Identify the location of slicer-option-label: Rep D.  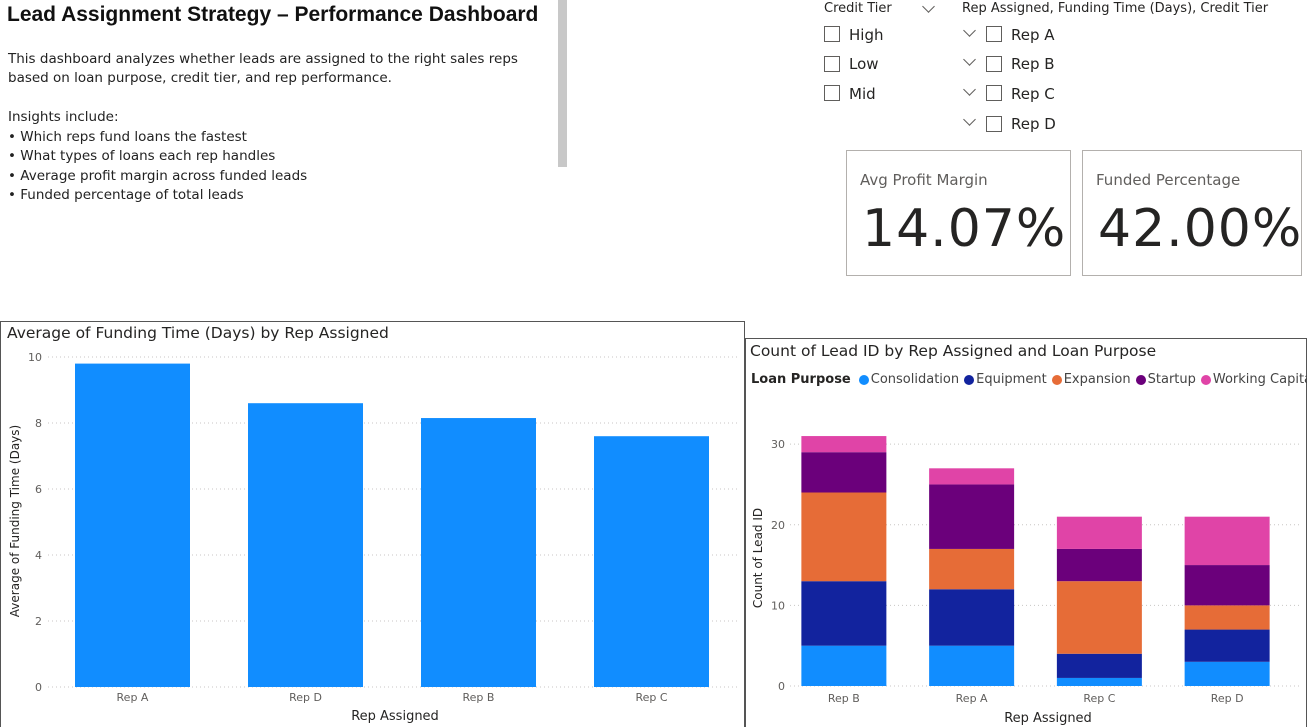
(1033, 124).